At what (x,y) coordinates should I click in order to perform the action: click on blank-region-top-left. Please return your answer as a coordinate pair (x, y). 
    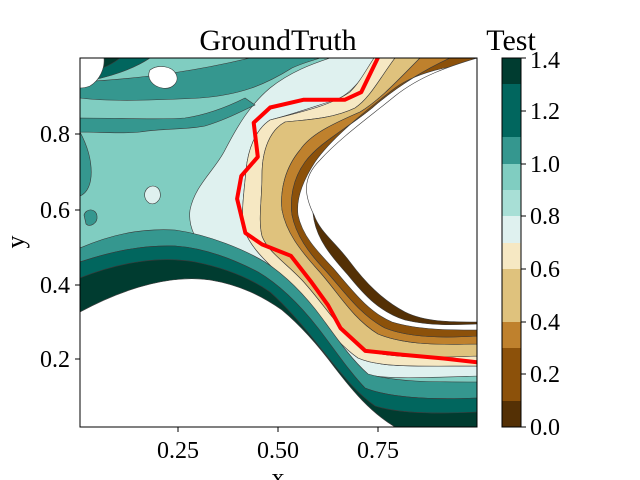
    Looking at the image, I should click on (92, 73).